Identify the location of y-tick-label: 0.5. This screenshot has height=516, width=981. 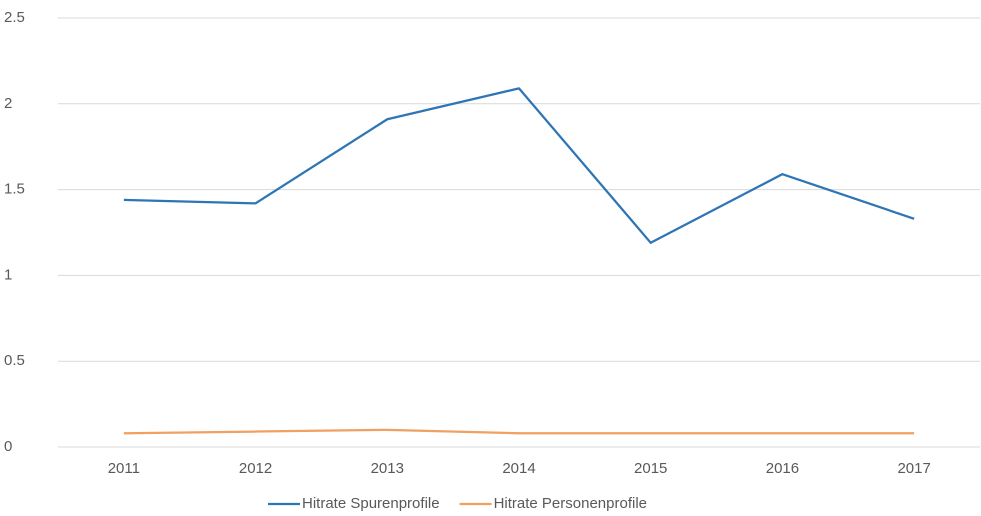
(14, 360).